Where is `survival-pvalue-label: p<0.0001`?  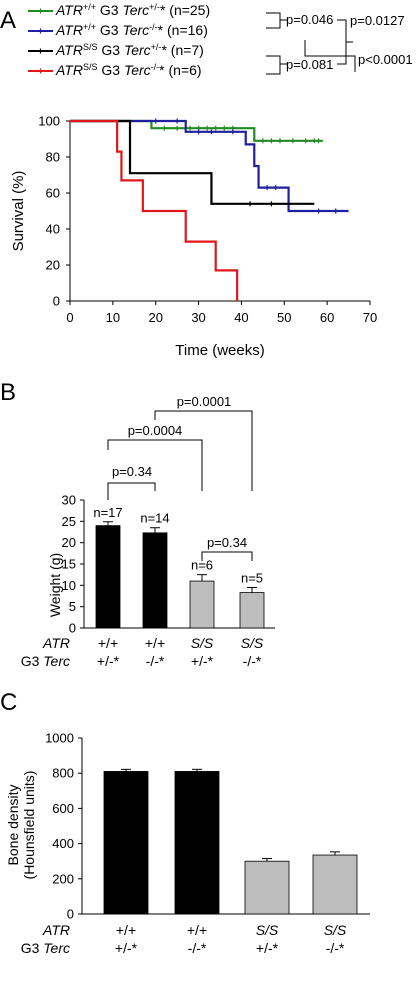
survival-pvalue-label: p<0.0001 is located at coordinates (385, 59).